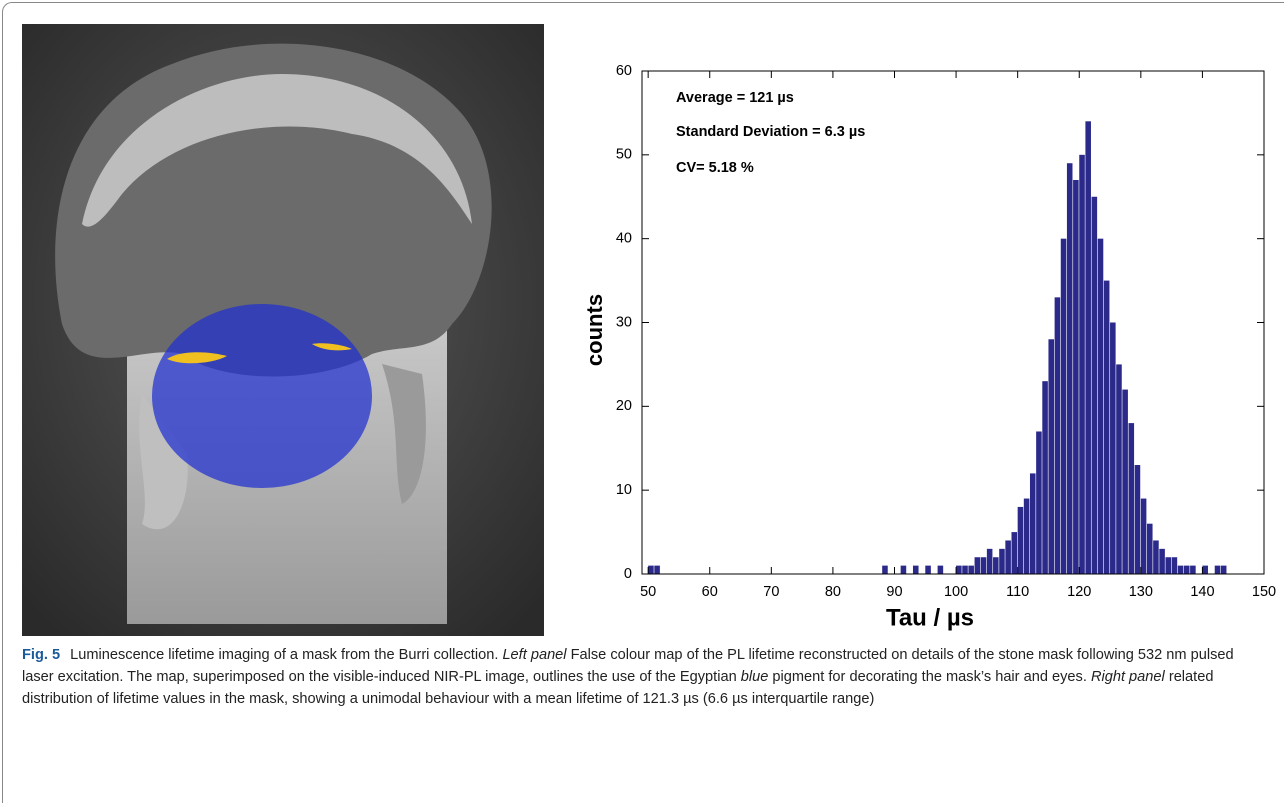  Describe the element at coordinates (735, 98) in the screenshot. I see `annotation: Average = 121 µs` at that location.